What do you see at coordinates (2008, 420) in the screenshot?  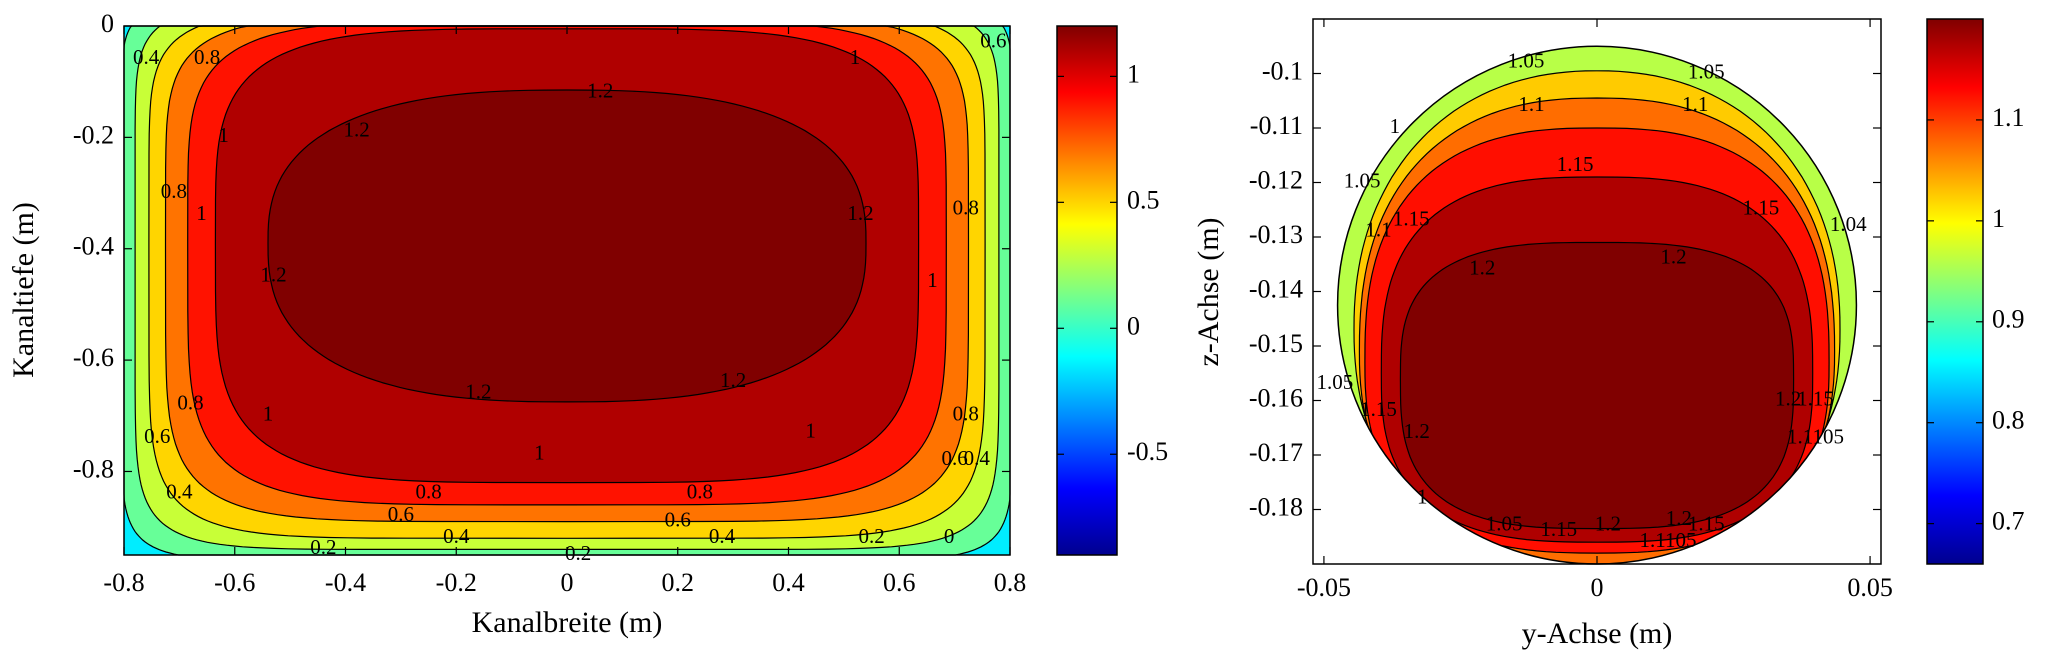 I see `colorbar-tick-label: 0.8` at bounding box center [2008, 420].